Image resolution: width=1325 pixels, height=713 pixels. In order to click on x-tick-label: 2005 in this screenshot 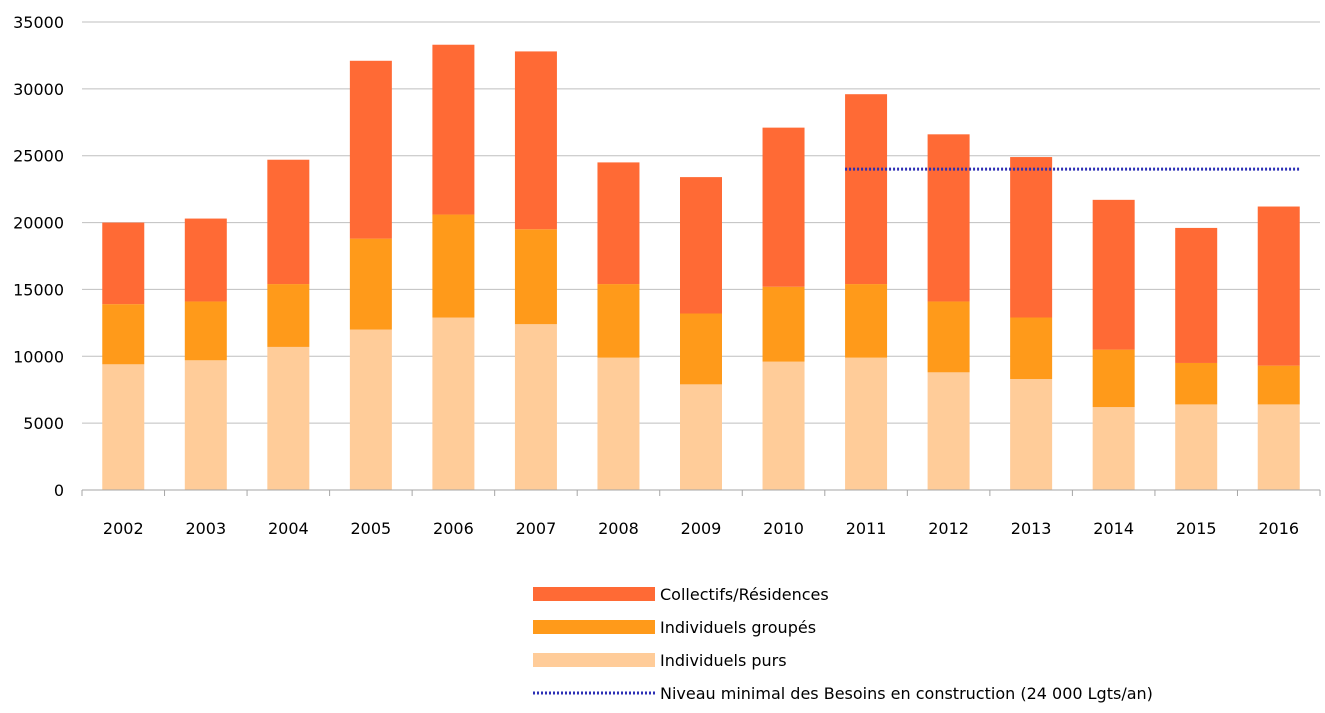, I will do `click(371, 528)`.